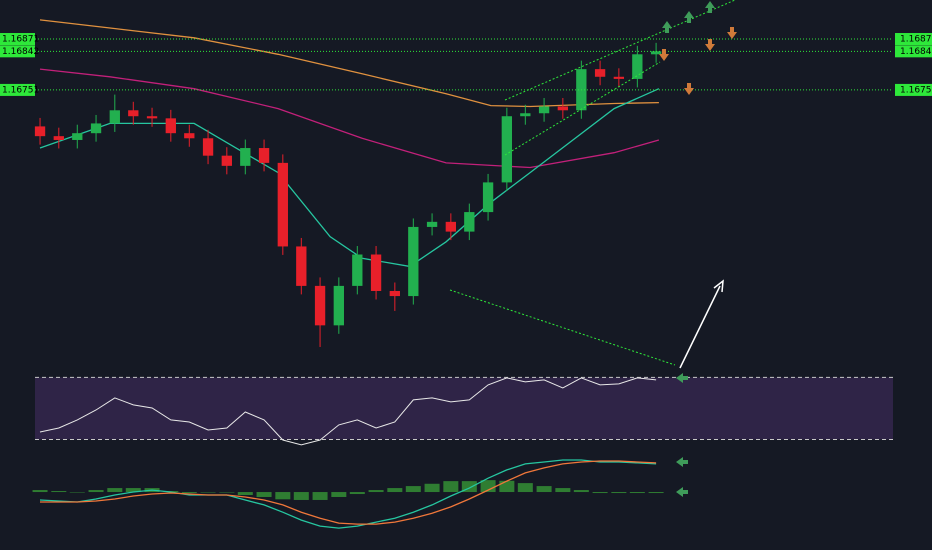  What do you see at coordinates (348, 411) in the screenshot?
I see `rsi-line` at bounding box center [348, 411].